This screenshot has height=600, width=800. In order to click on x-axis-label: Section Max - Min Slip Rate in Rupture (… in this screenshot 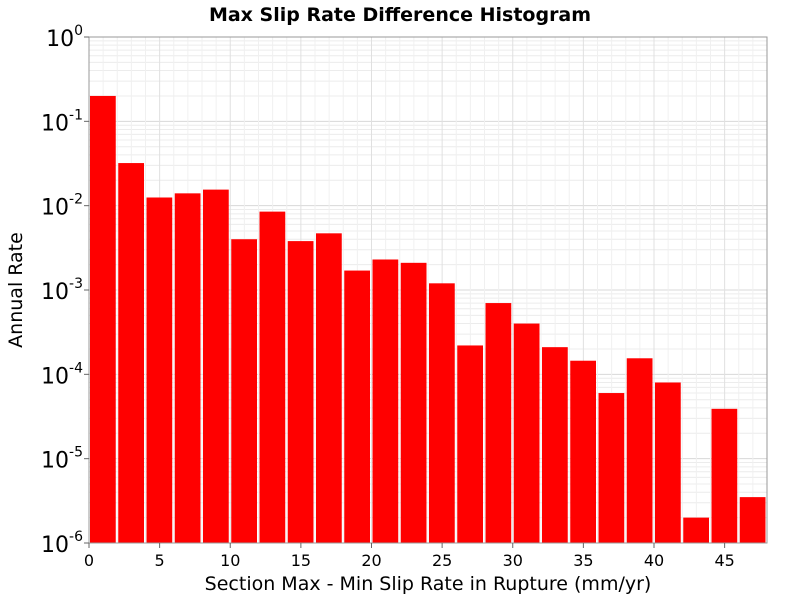, I will do `click(428, 584)`.